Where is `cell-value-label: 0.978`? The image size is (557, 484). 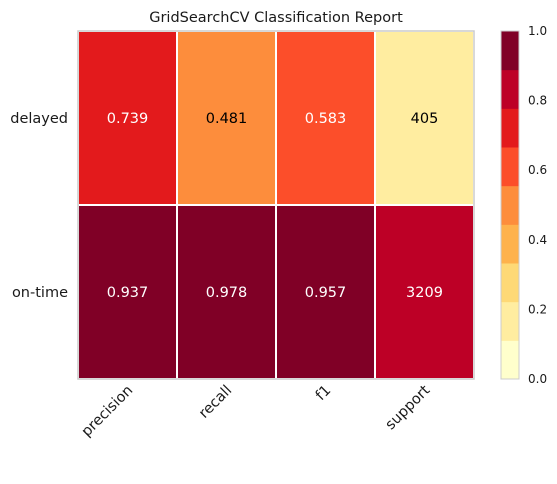
cell-value-label: 0.978 is located at coordinates (227, 293).